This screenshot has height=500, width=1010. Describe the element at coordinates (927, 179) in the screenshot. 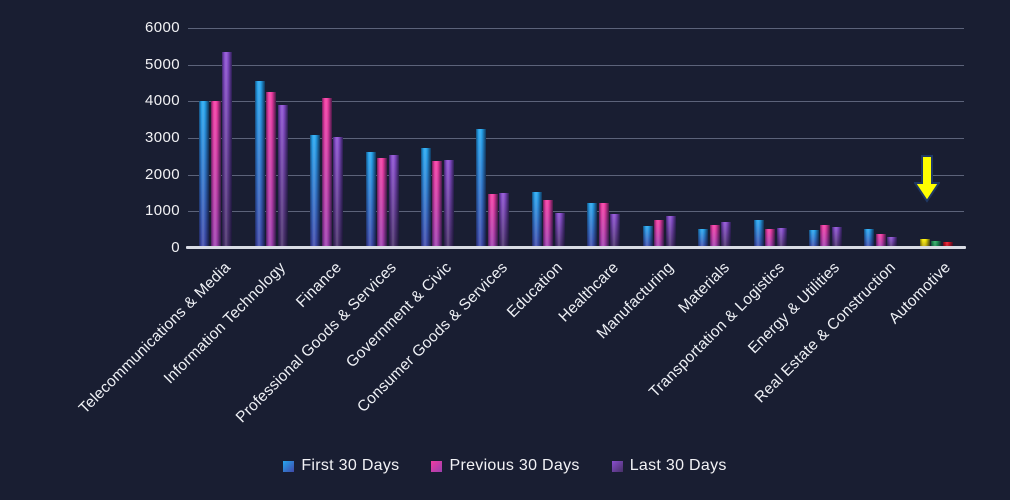

I see `down-arrow-annotation` at that location.